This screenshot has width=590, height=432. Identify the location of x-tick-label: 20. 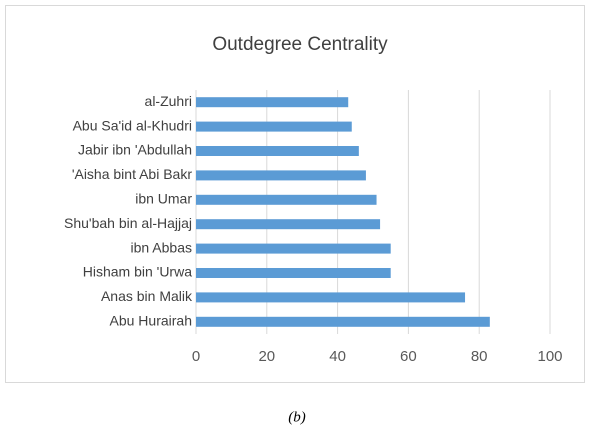
(266, 356).